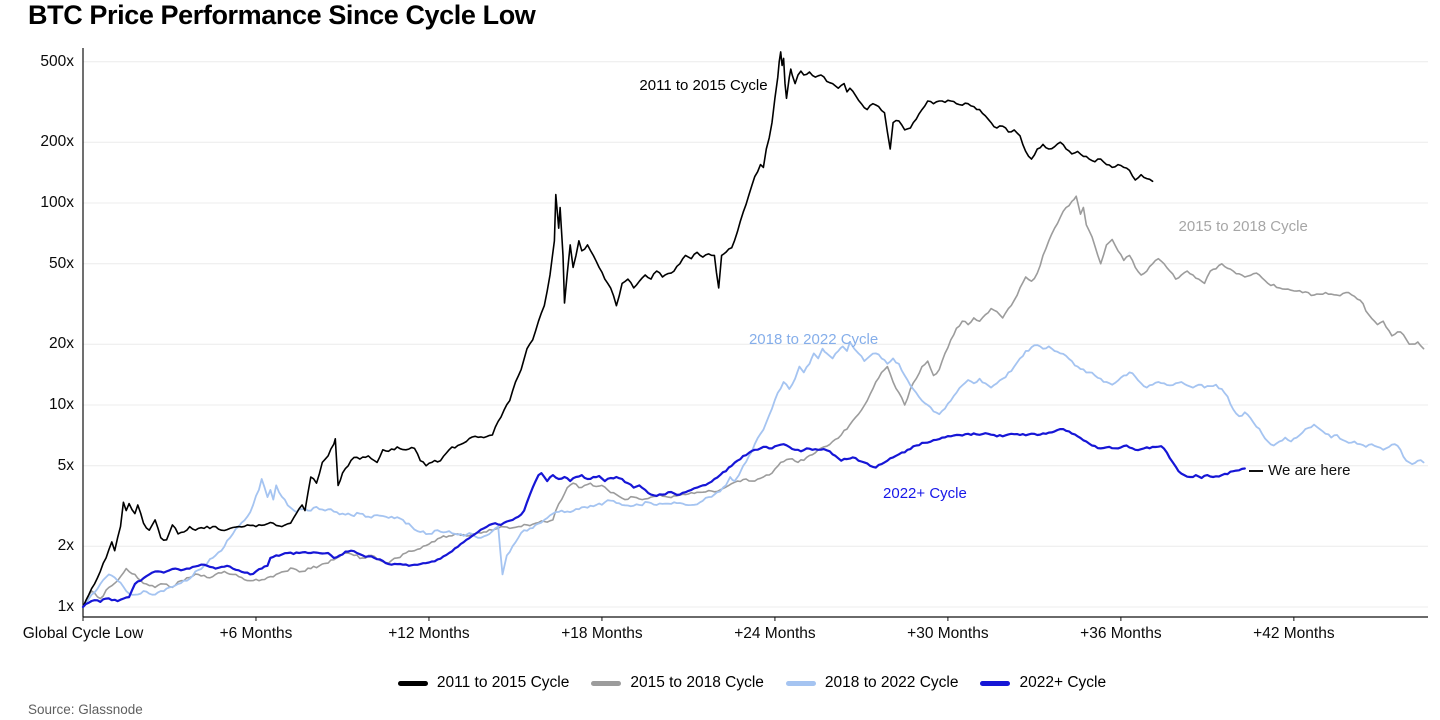 This screenshot has width=1440, height=720. I want to click on annotation-2011-to-2015-cycle: 2011 to 2015 Cycle, so click(703, 85).